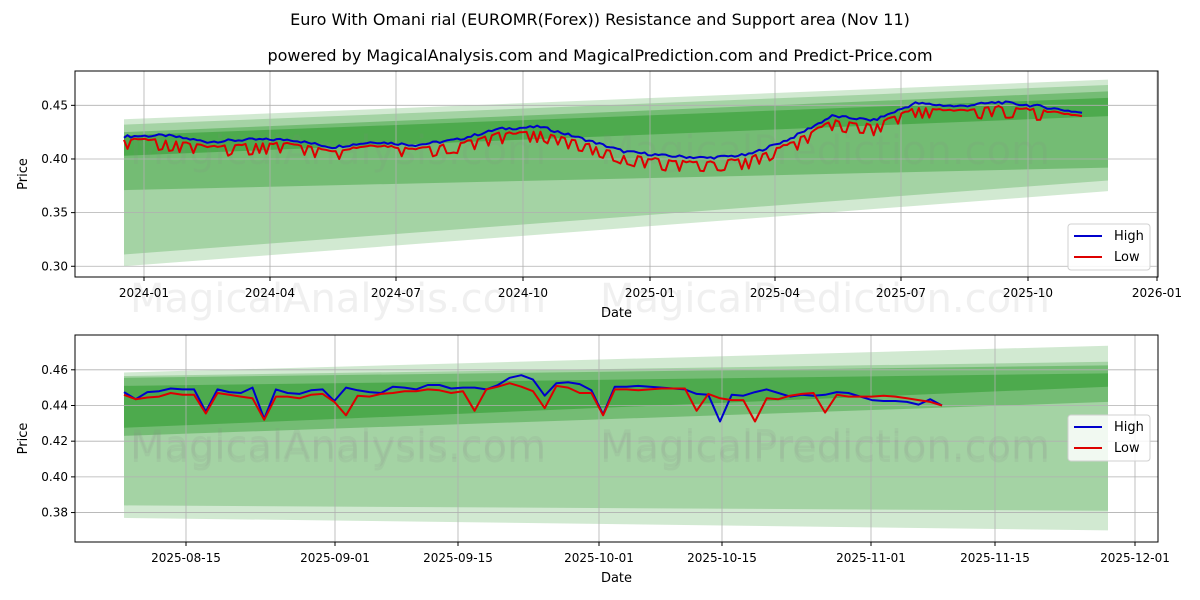  Describe the element at coordinates (871, 558) in the screenshot. I see `x-tick-label: 2025-11-01` at that location.